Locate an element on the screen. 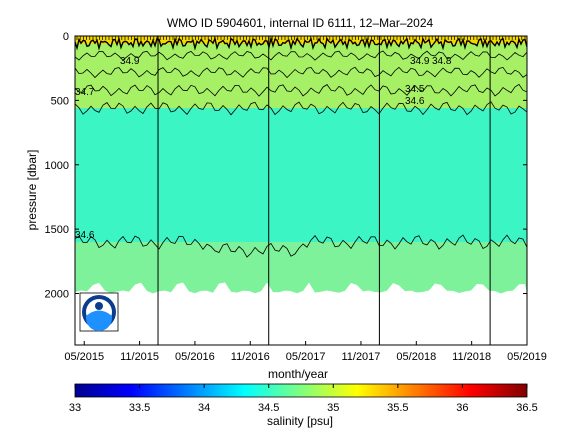 The width and height of the screenshot is (576, 432). x-tick-label: 05/2015 is located at coordinates (84, 357).